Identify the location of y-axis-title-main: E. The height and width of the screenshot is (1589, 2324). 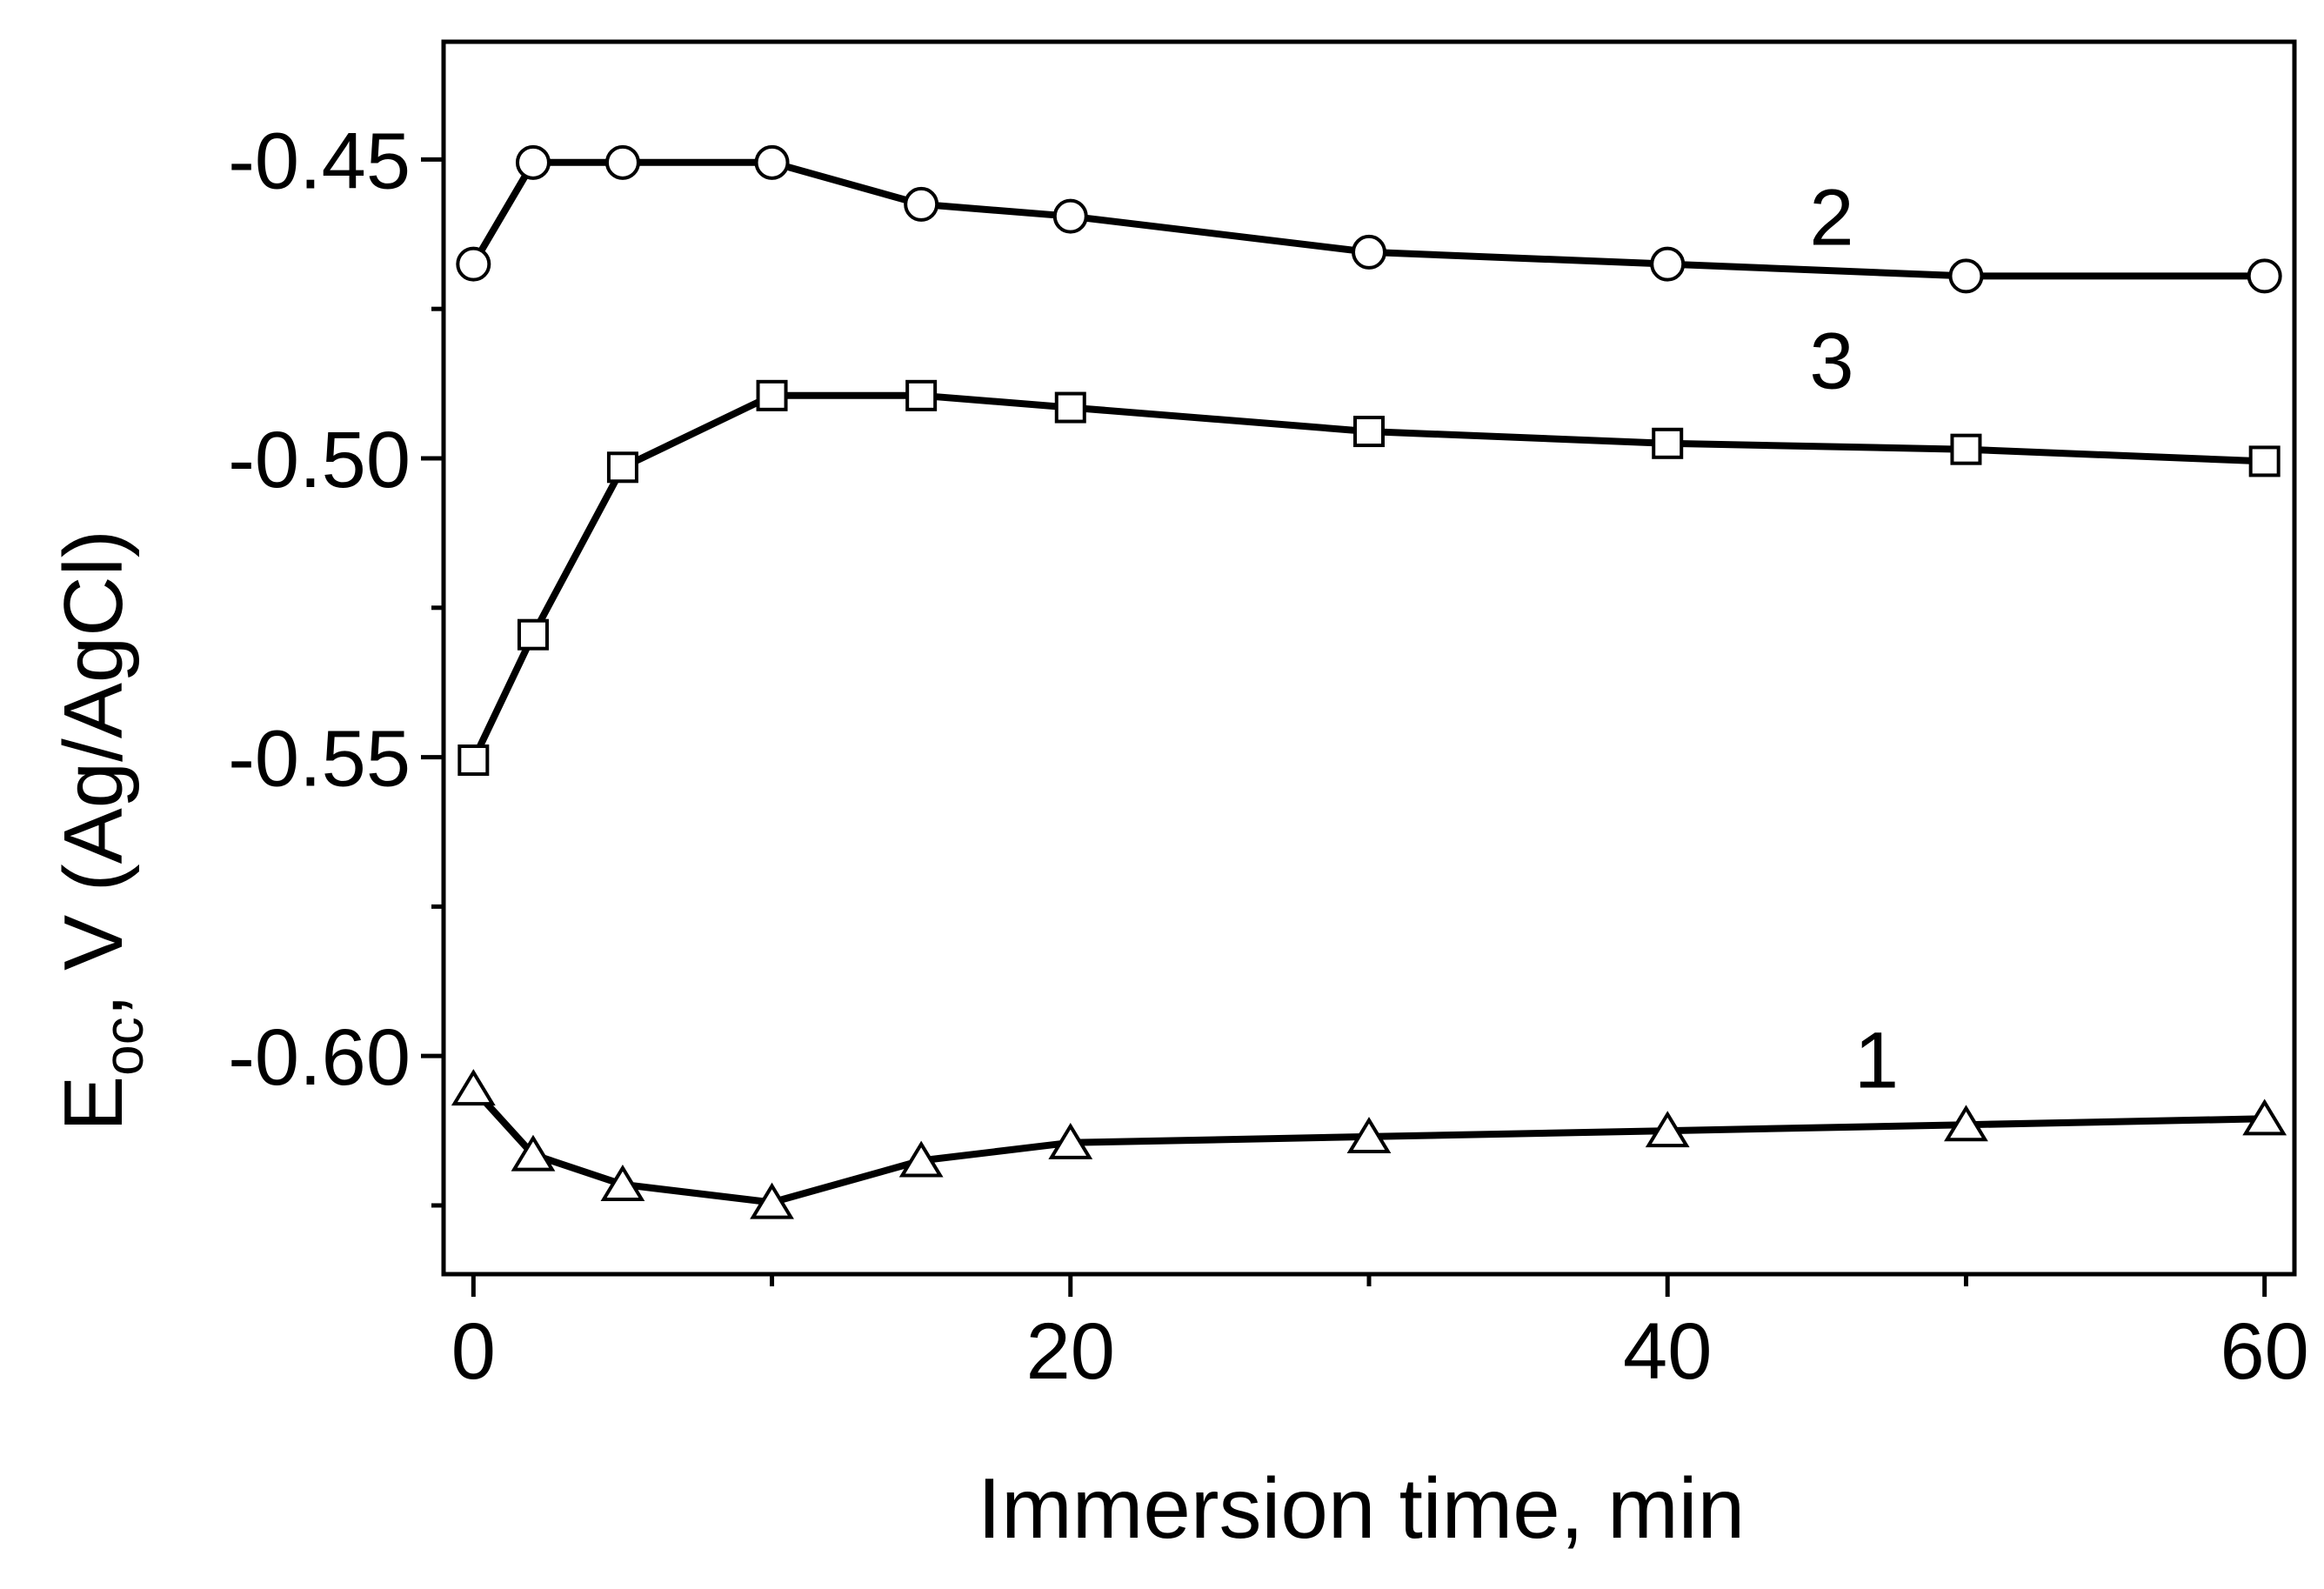
(93, 1104).